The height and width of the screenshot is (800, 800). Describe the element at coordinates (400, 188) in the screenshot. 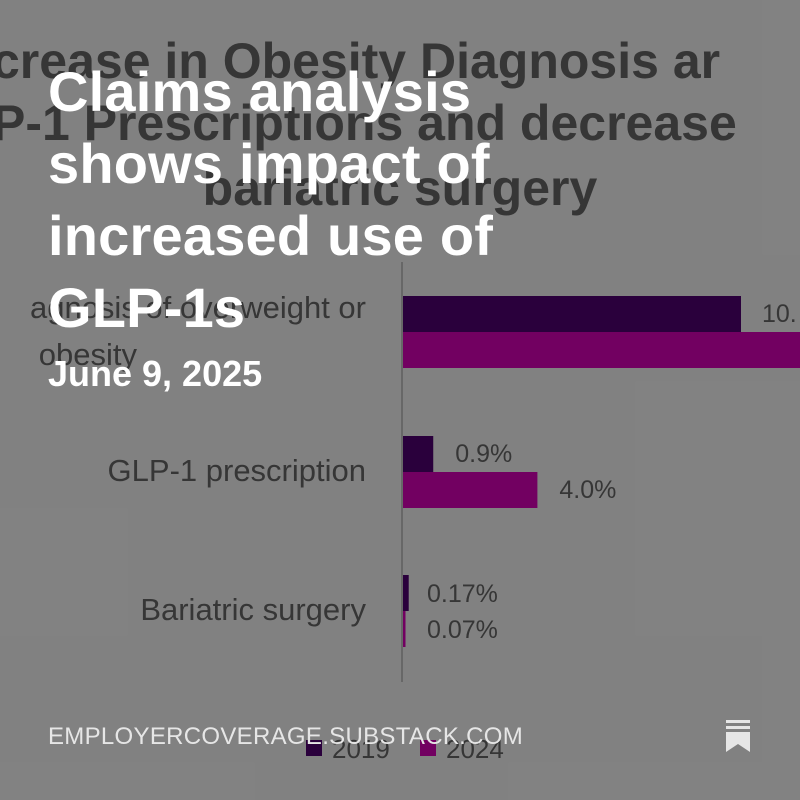

I see `chart-title-line: bariatric surgery` at that location.